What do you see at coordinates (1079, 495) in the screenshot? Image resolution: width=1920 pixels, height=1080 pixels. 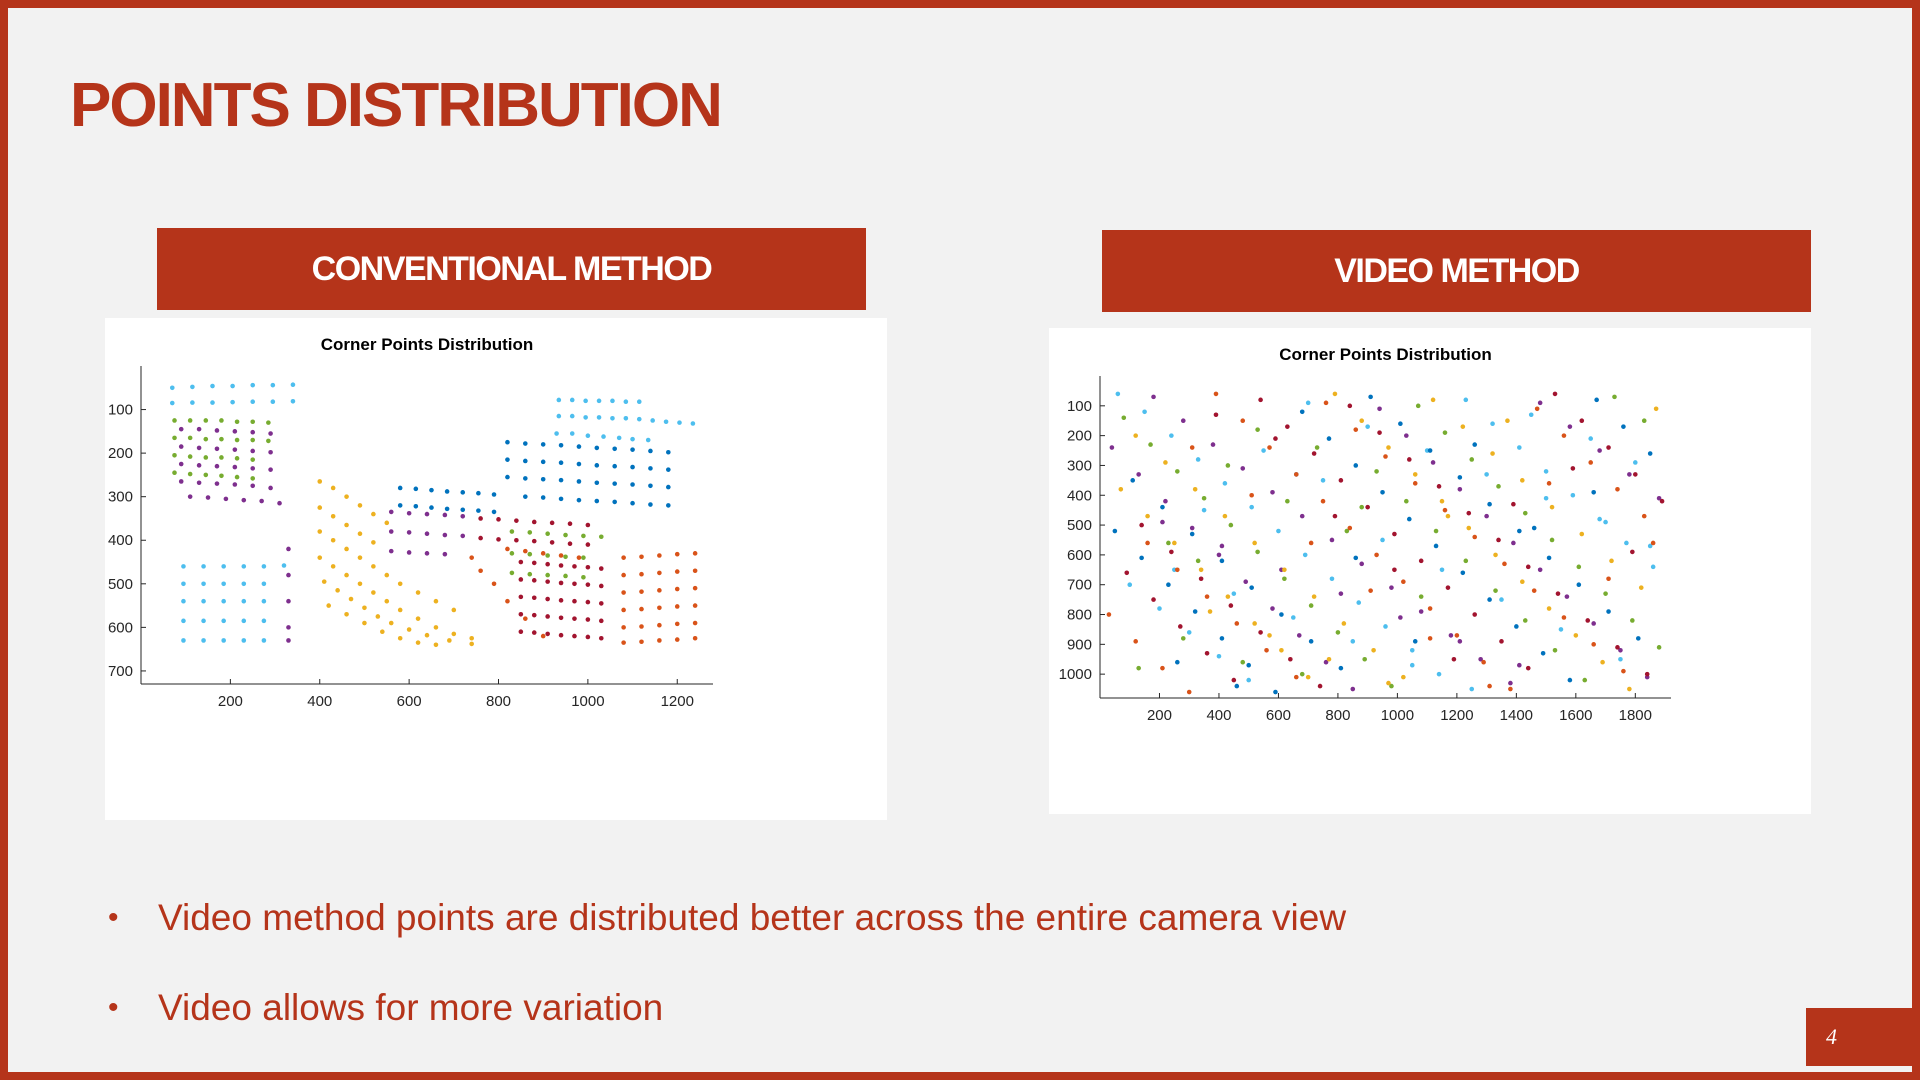 I see `y-tick-label: 400` at bounding box center [1079, 495].